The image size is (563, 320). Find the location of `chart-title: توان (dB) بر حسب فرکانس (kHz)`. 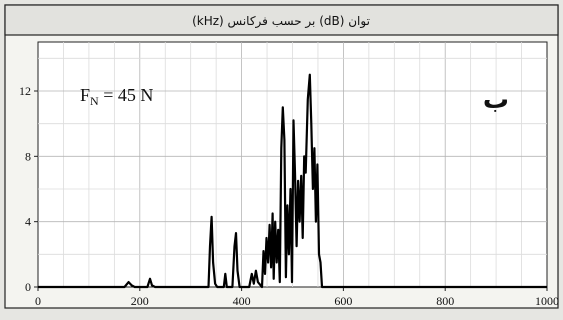

chart-title: توان (dB) بر حسب فرکانس (kHz) is located at coordinates (281, 21).